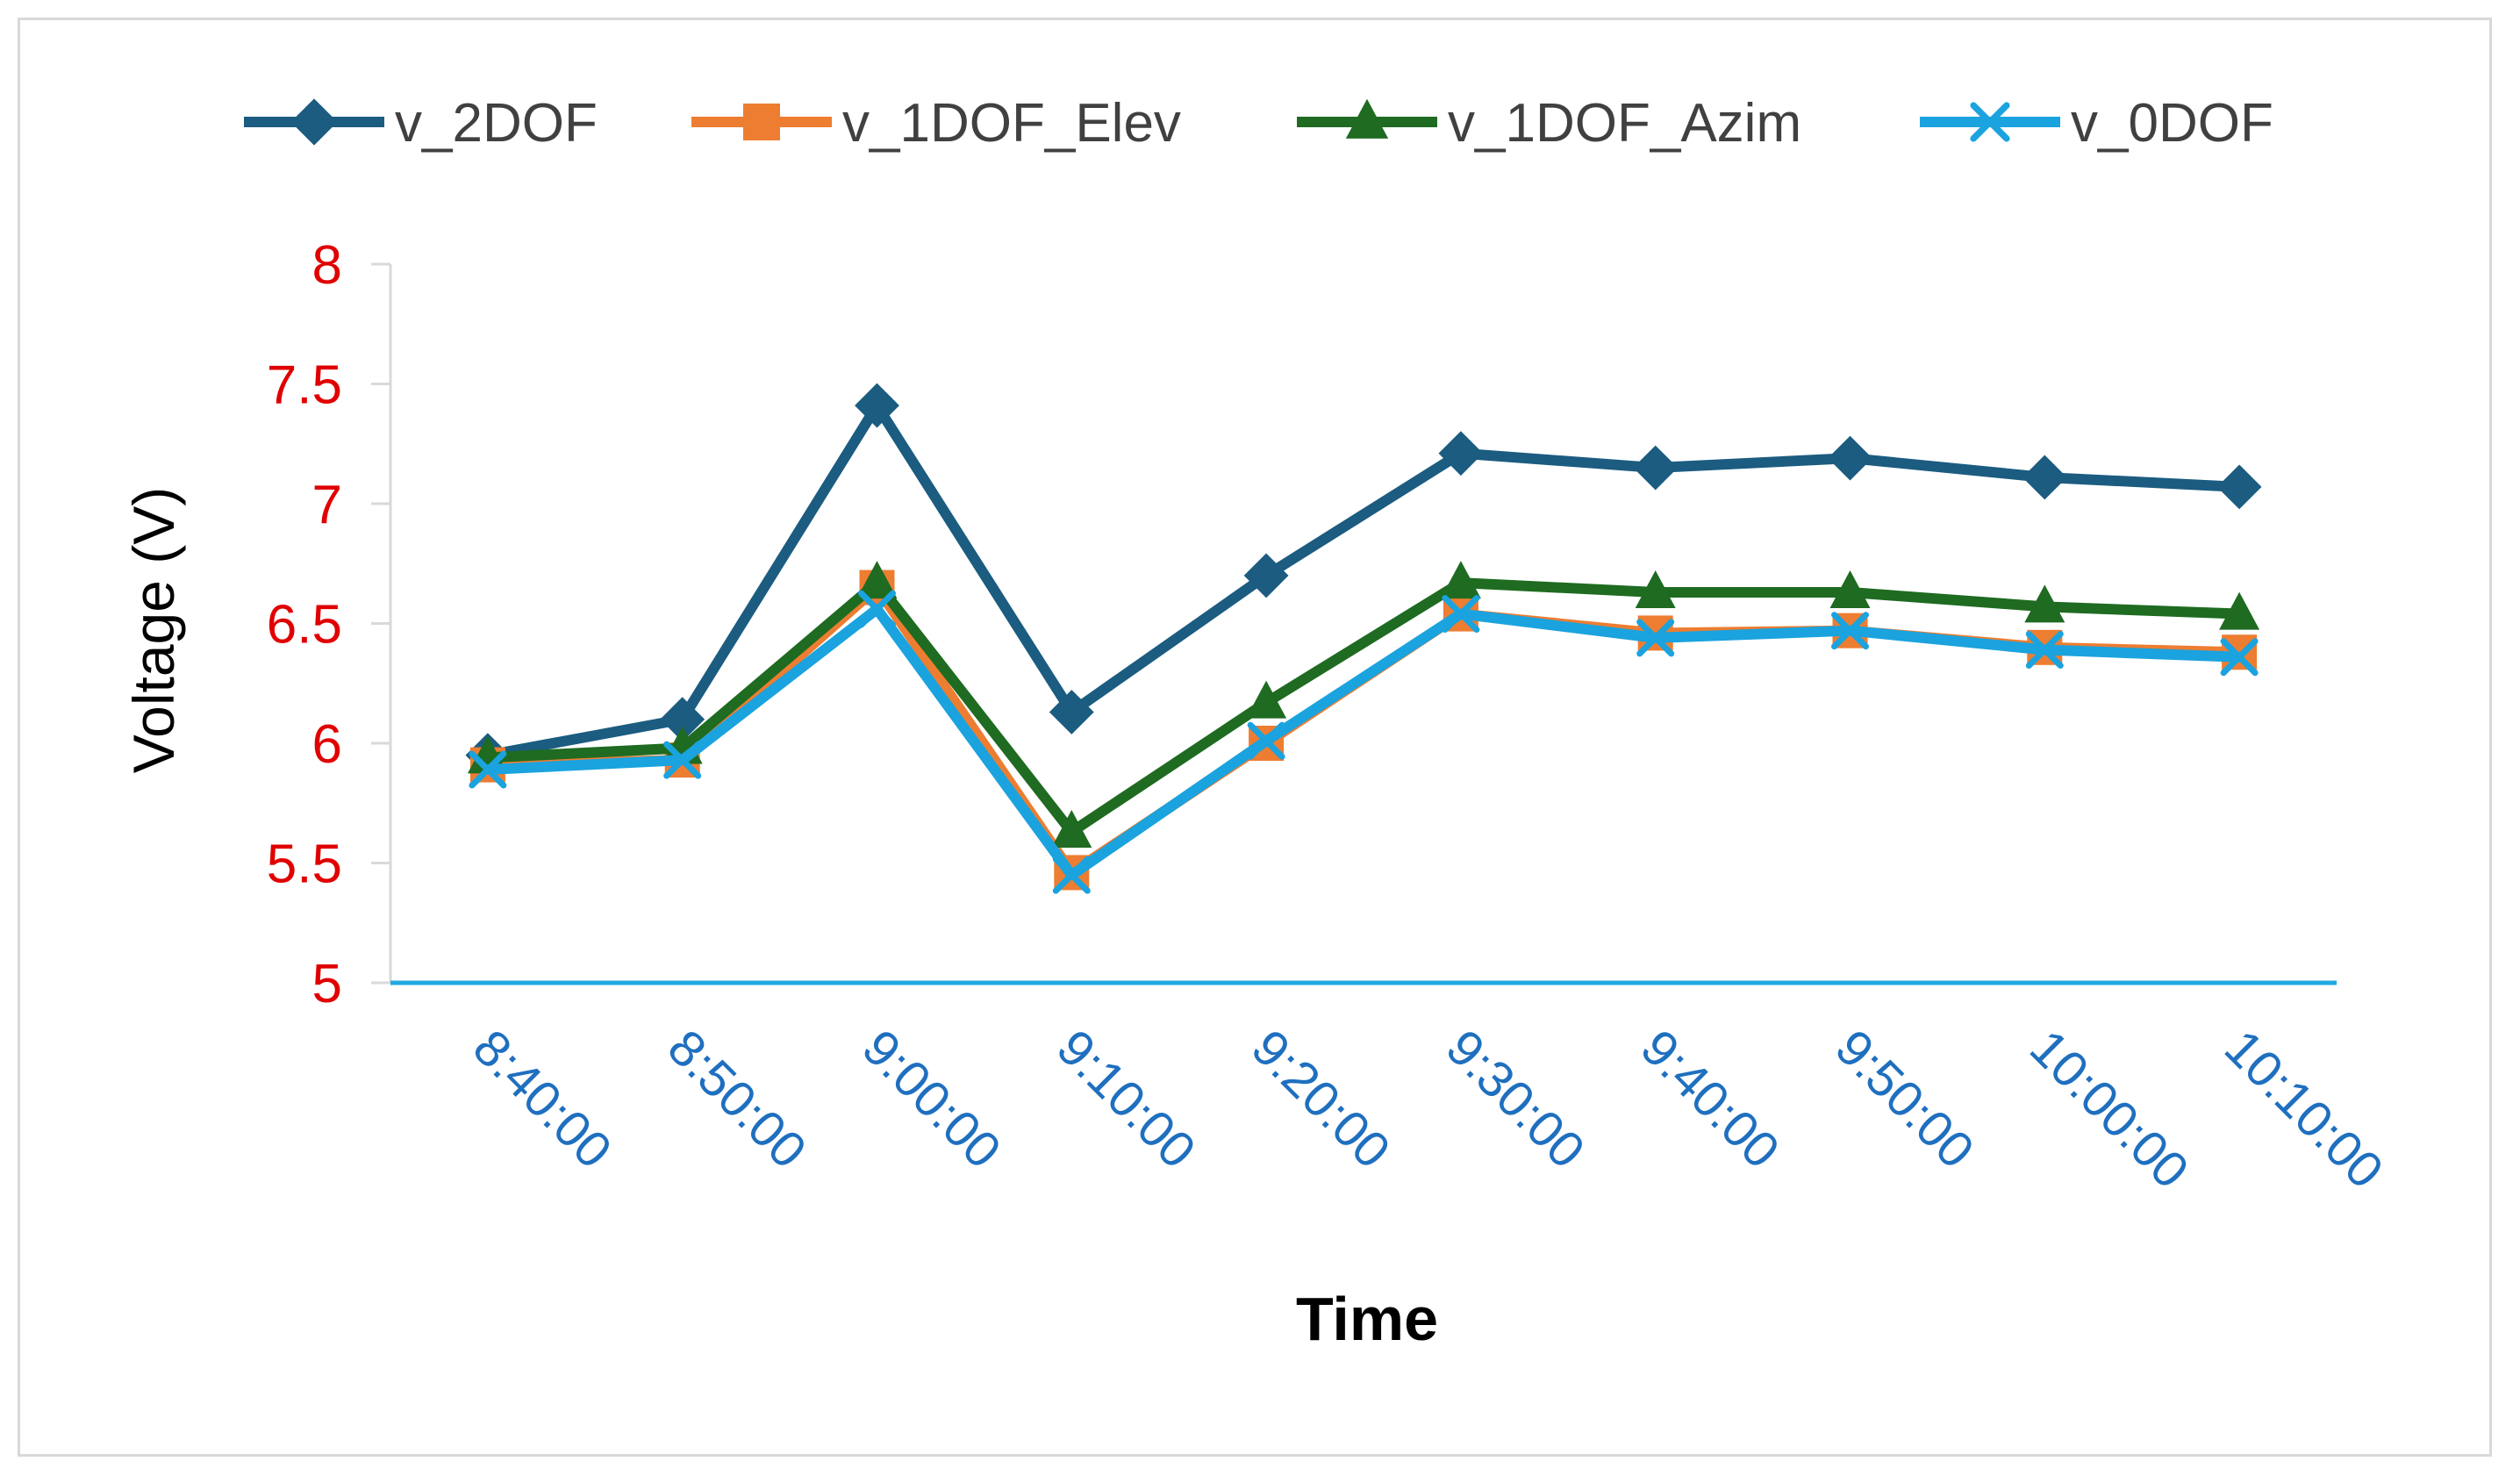 Image resolution: width=2520 pixels, height=1483 pixels. Describe the element at coordinates (153, 630) in the screenshot. I see `y-axis-label: Voltage (V)` at that location.